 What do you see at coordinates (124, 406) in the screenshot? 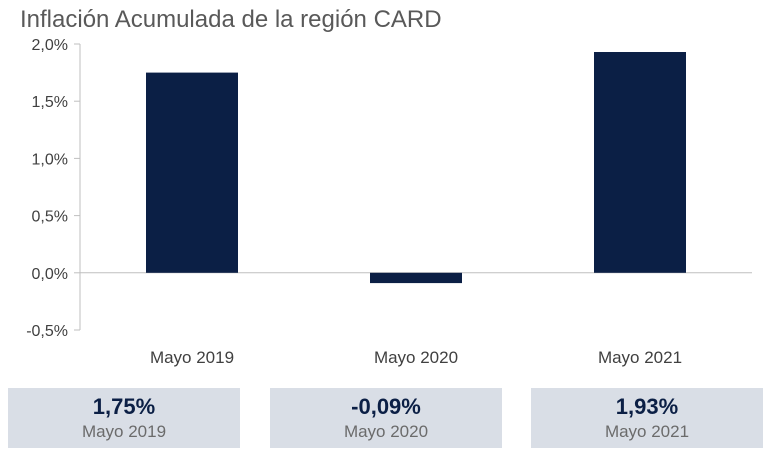
I see `summary-value: 1,75%` at bounding box center [124, 406].